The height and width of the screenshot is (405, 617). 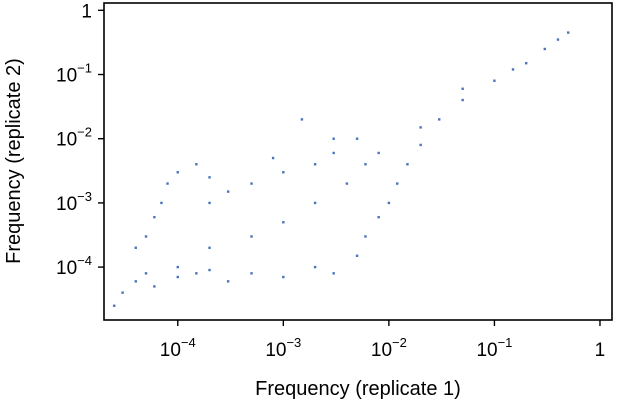 I want to click on x-axis-label: Frequency (replicate 1), so click(x=358, y=389).